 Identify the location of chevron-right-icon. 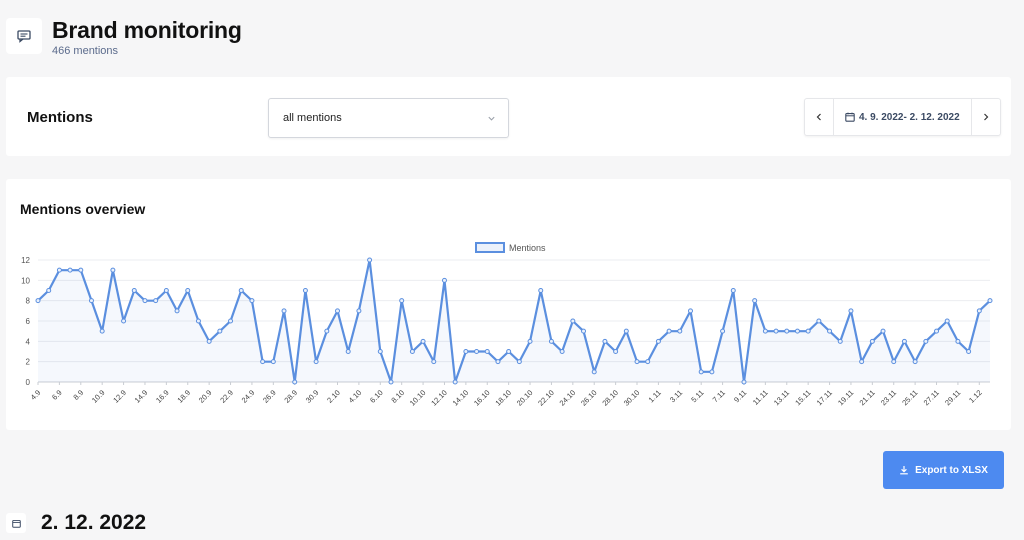
(985, 117).